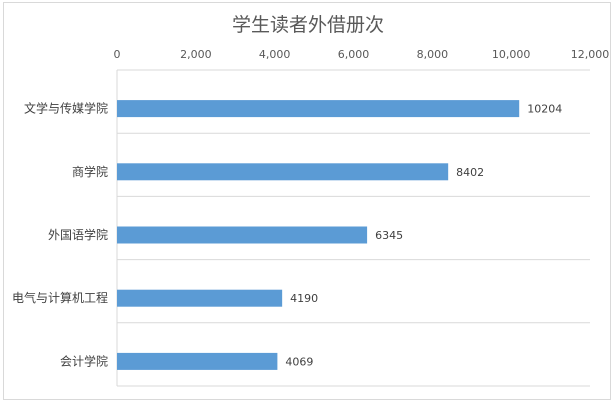 Image resolution: width=616 pixels, height=404 pixels. What do you see at coordinates (389, 235) in the screenshot?
I see `data-label: 6345` at bounding box center [389, 235].